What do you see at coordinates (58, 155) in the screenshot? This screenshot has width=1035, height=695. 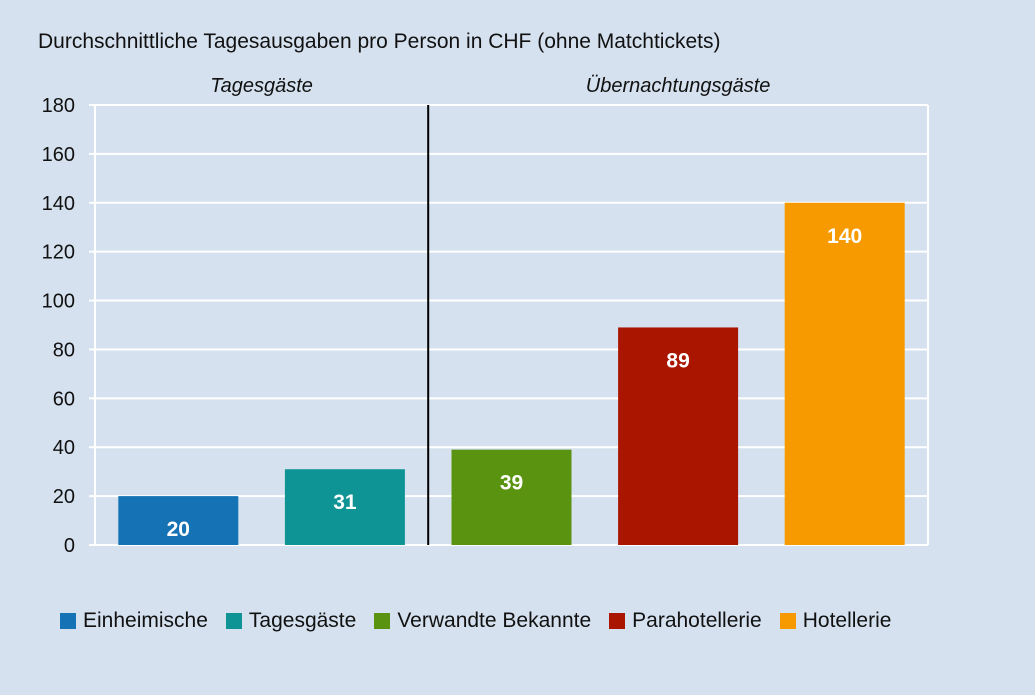 I see `y-tick-label: 160` at bounding box center [58, 155].